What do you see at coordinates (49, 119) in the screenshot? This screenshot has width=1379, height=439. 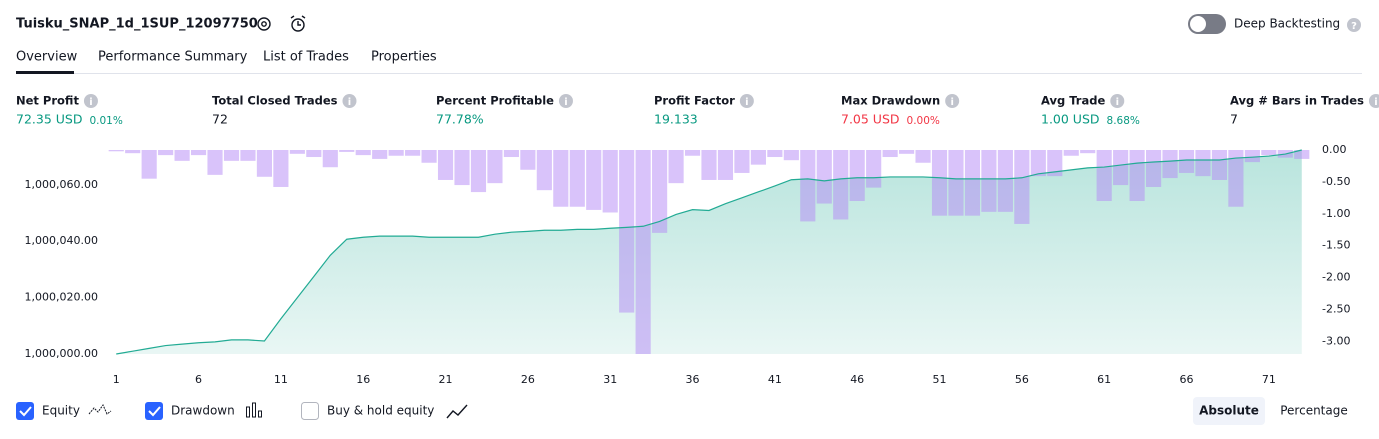 I see `metric-value: 72.35 USD` at bounding box center [49, 119].